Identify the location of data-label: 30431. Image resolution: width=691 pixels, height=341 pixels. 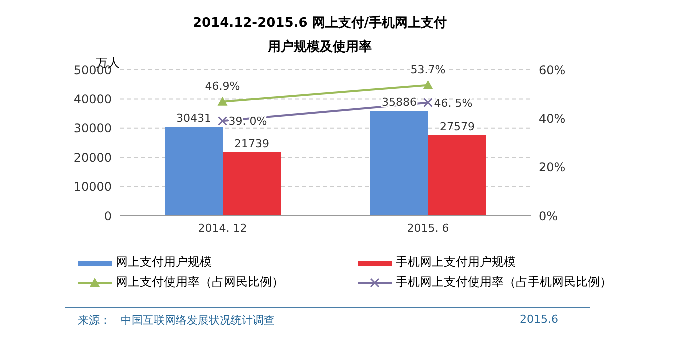
(194, 119).